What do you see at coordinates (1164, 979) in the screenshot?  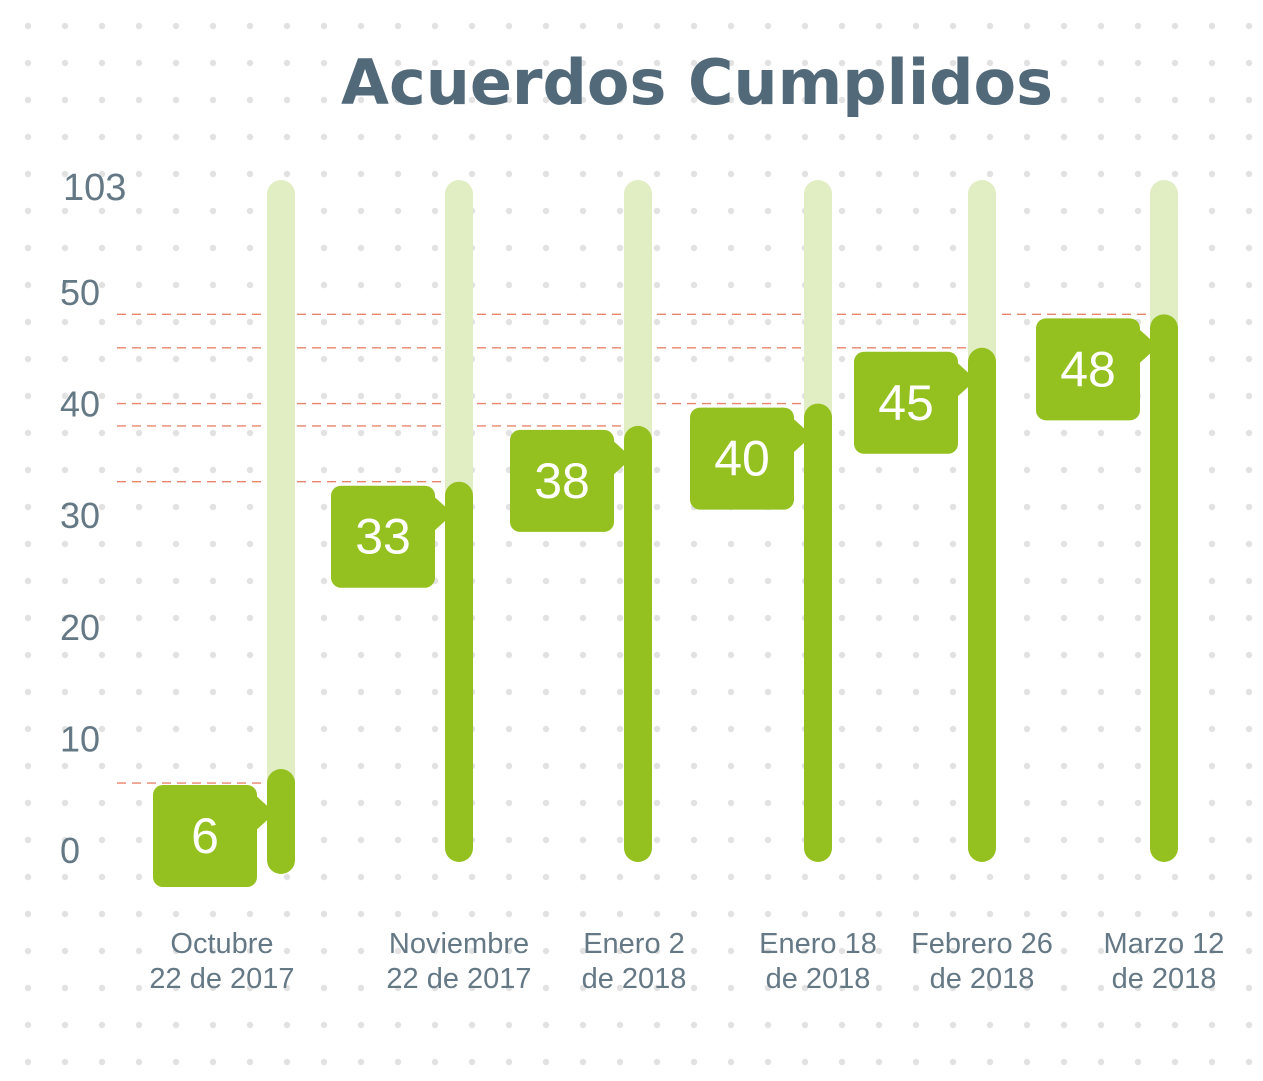 I see `category-label: de 2018` at bounding box center [1164, 979].